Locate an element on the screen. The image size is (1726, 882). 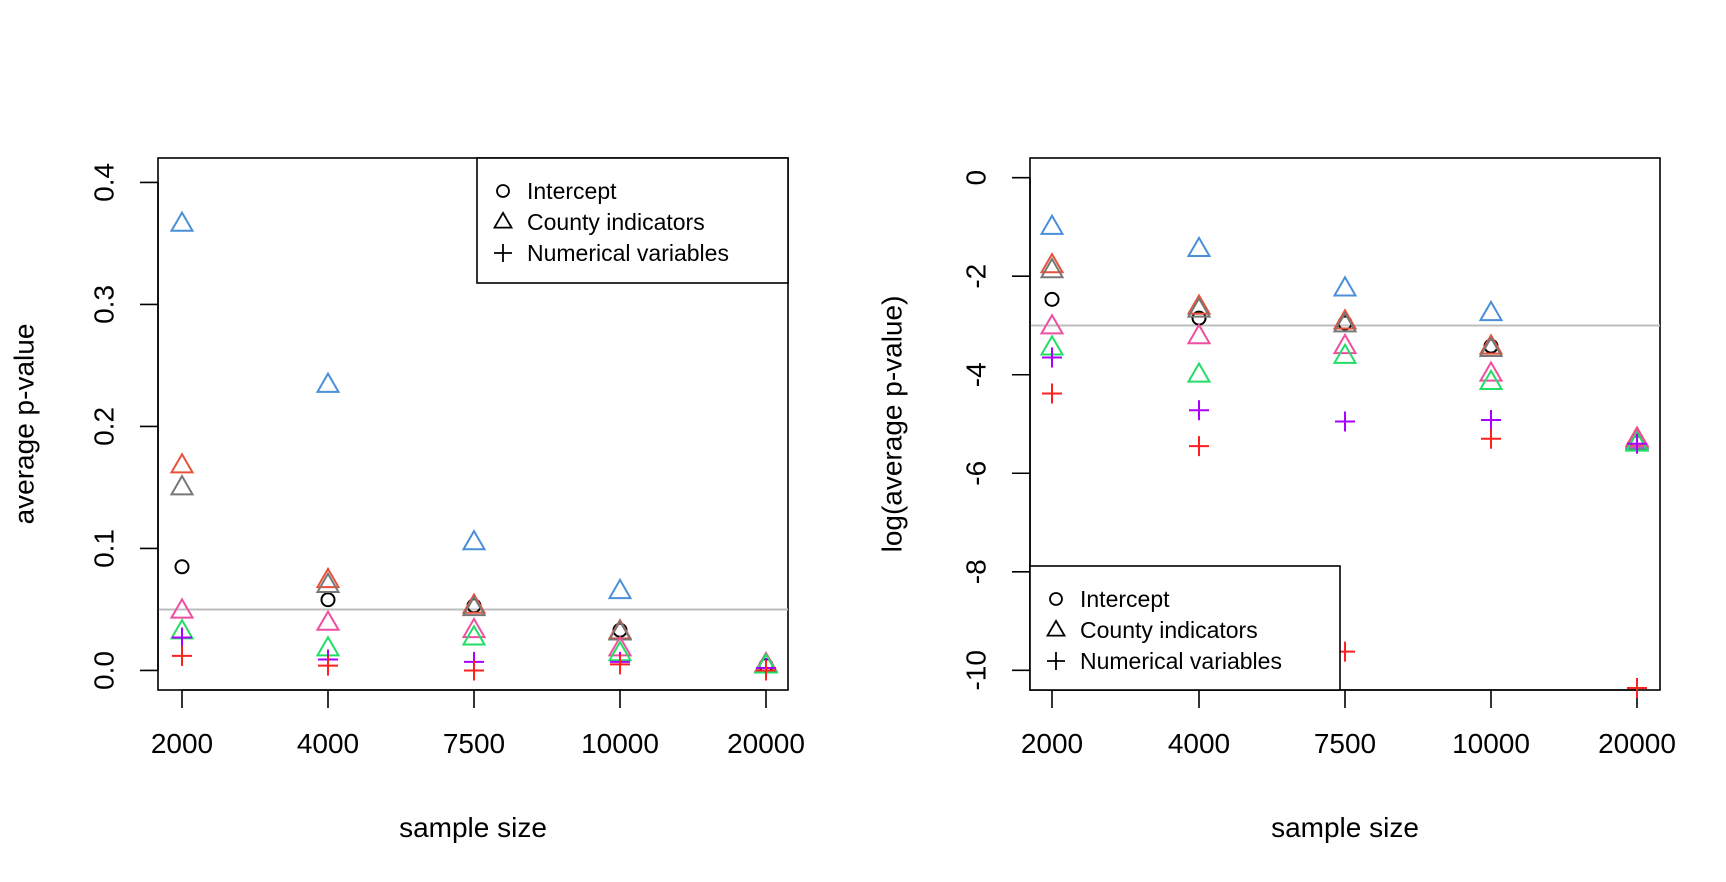
y-tick-label: 0 is located at coordinates (976, 178).